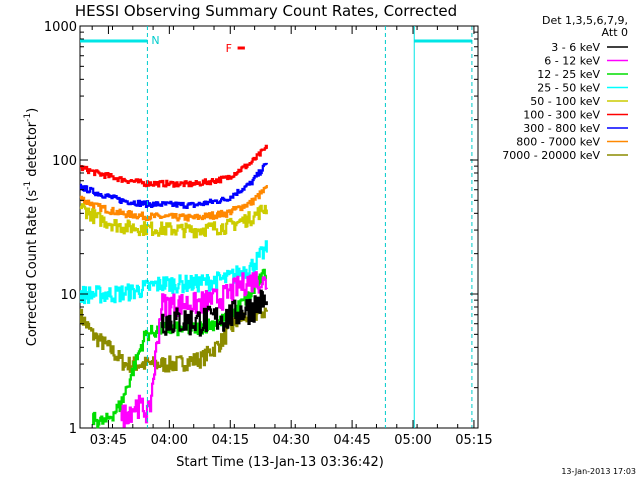 The image size is (640, 480). What do you see at coordinates (615, 32) in the screenshot?
I see `legend-header-line2: Att 0` at bounding box center [615, 32].